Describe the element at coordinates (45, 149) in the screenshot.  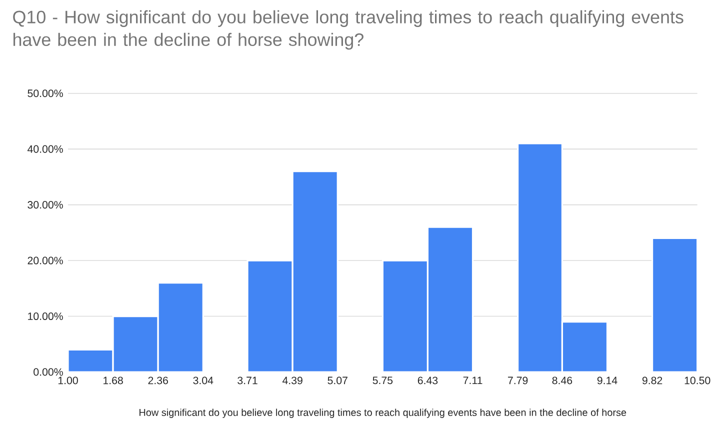
I see `y-tick-label: 40.00%` at that location.